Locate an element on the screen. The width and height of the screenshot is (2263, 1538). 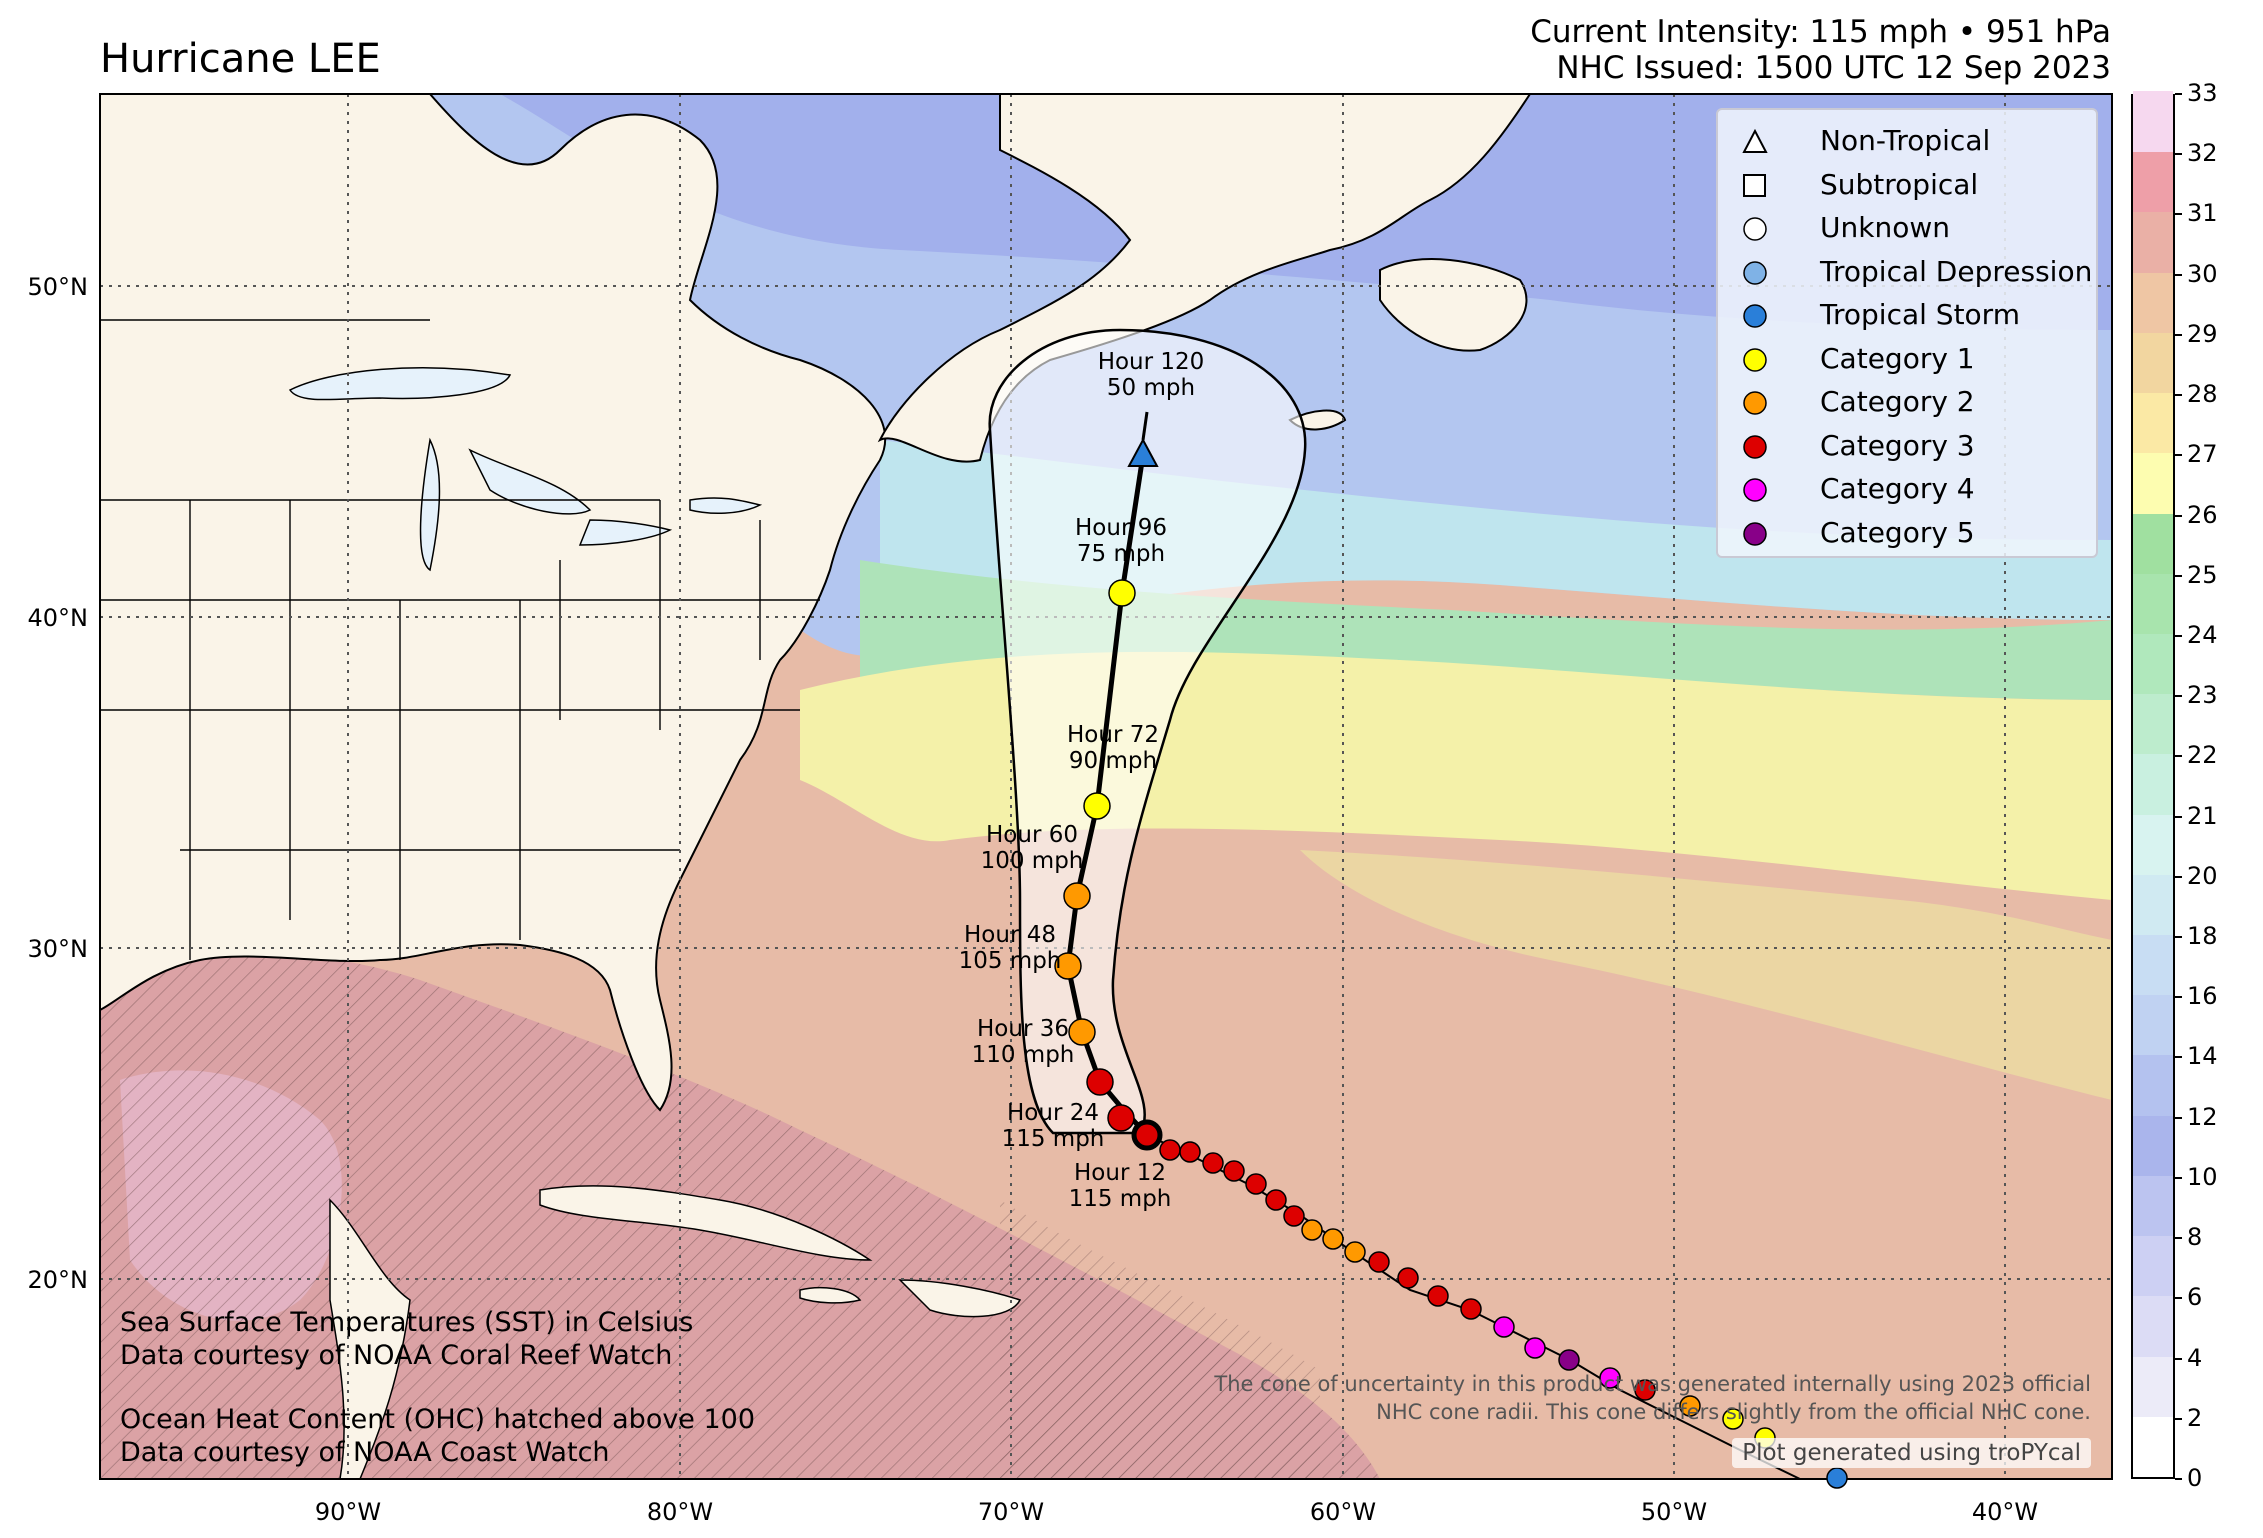
legend-item: Category 4 is located at coordinates (1907, 490).